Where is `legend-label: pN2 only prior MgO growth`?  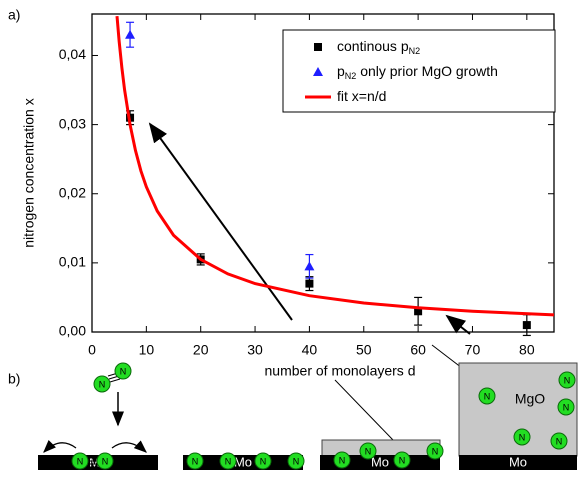
legend-label: pN2 only prior MgO growth is located at coordinates (417, 72).